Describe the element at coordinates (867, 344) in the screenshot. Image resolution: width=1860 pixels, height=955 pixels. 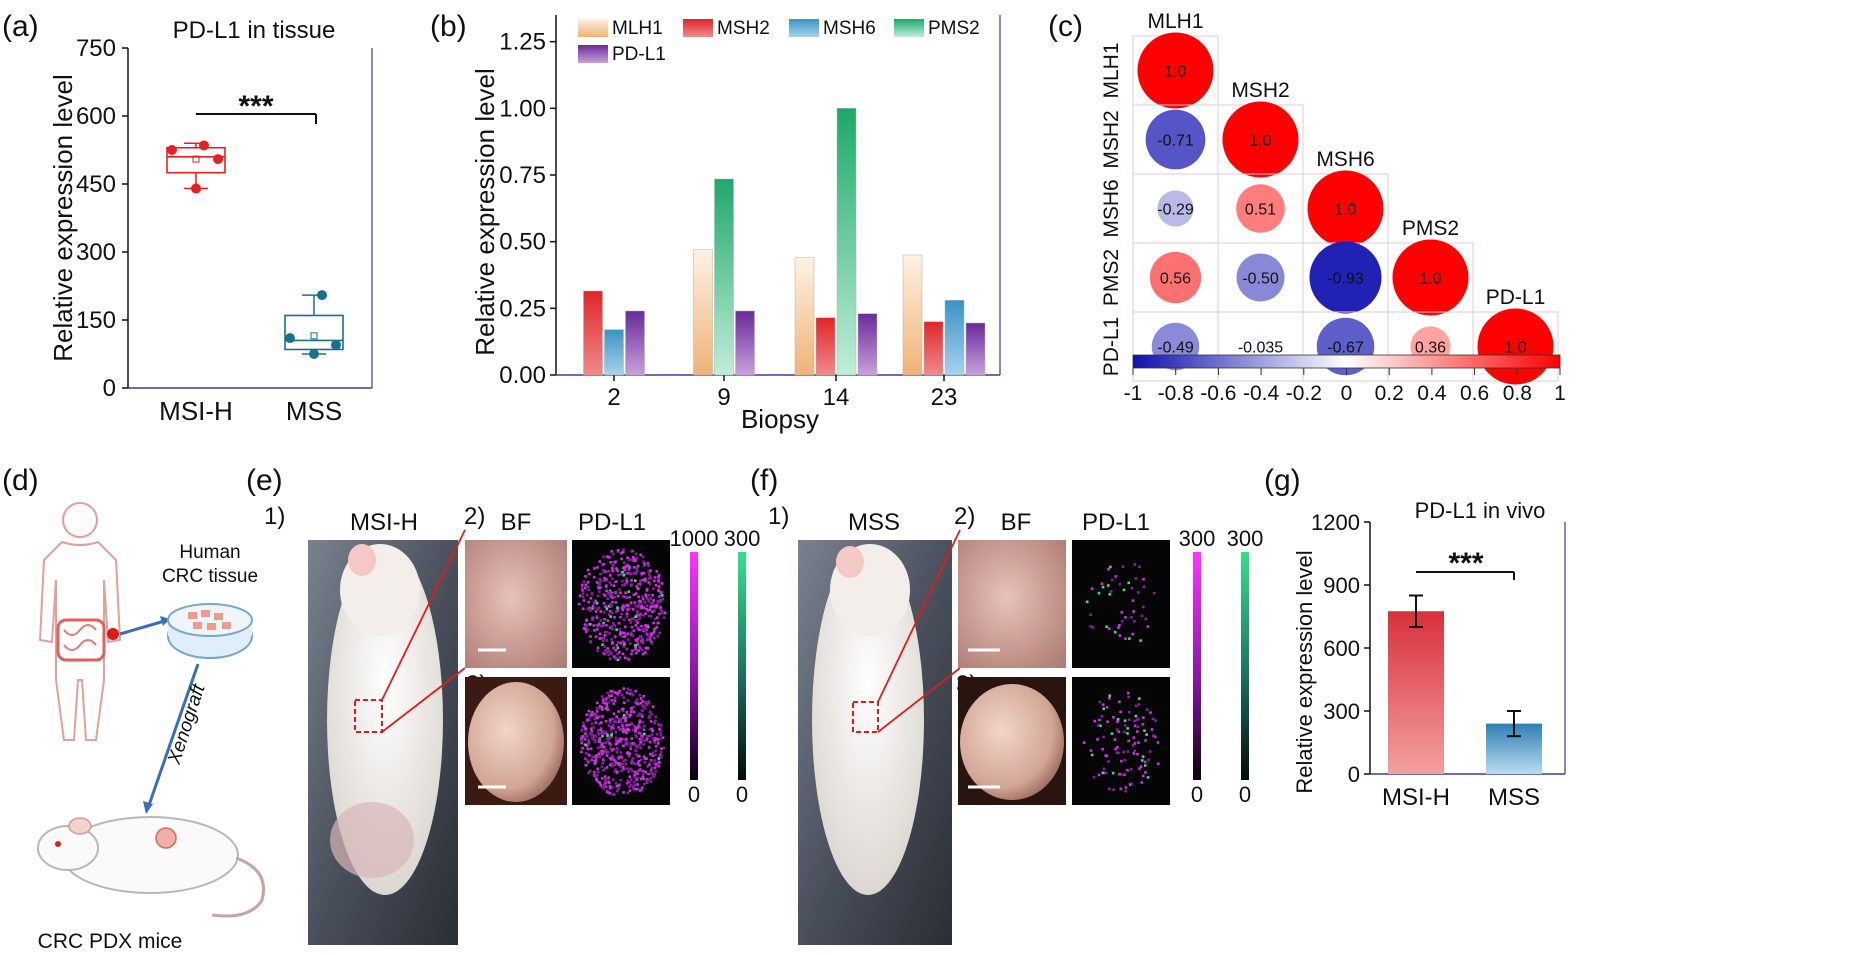
I see `panel-b-bar-pd-l1` at that location.